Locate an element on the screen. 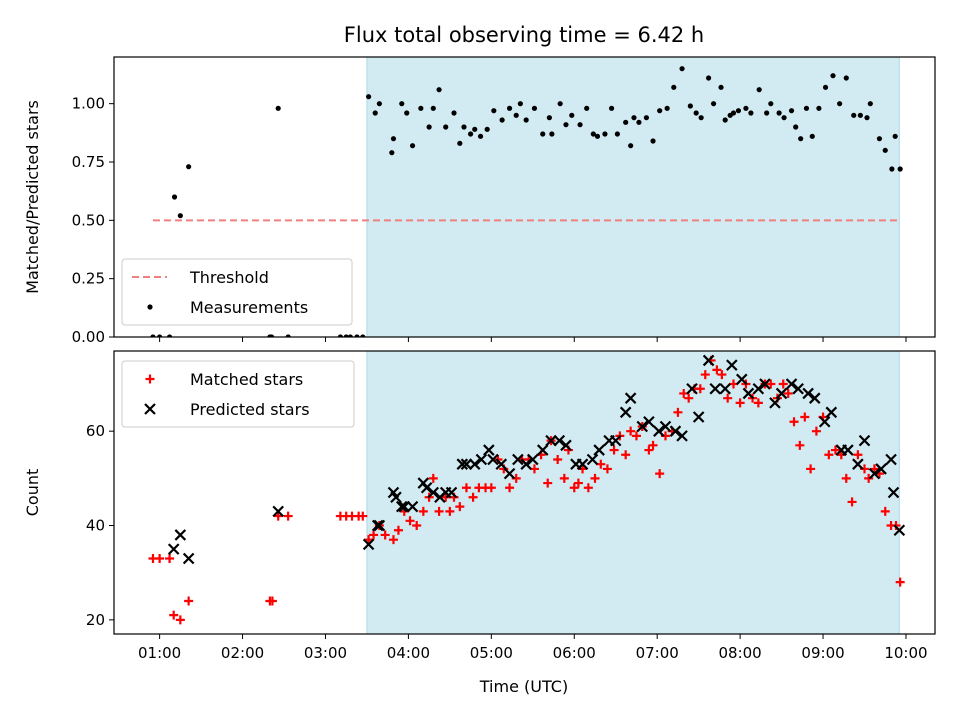  legend-measurements-swatch is located at coordinates (150, 307).